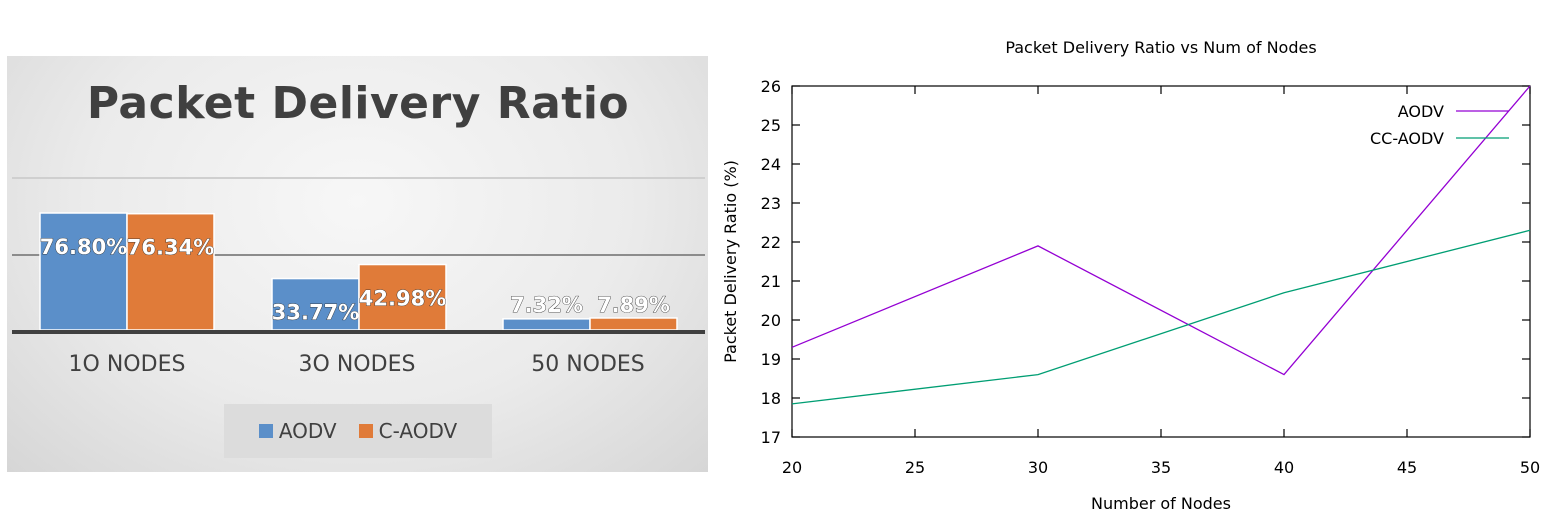 The height and width of the screenshot is (524, 1550). Describe the element at coordinates (771, 398) in the screenshot. I see `y-tick-label: 18` at that location.